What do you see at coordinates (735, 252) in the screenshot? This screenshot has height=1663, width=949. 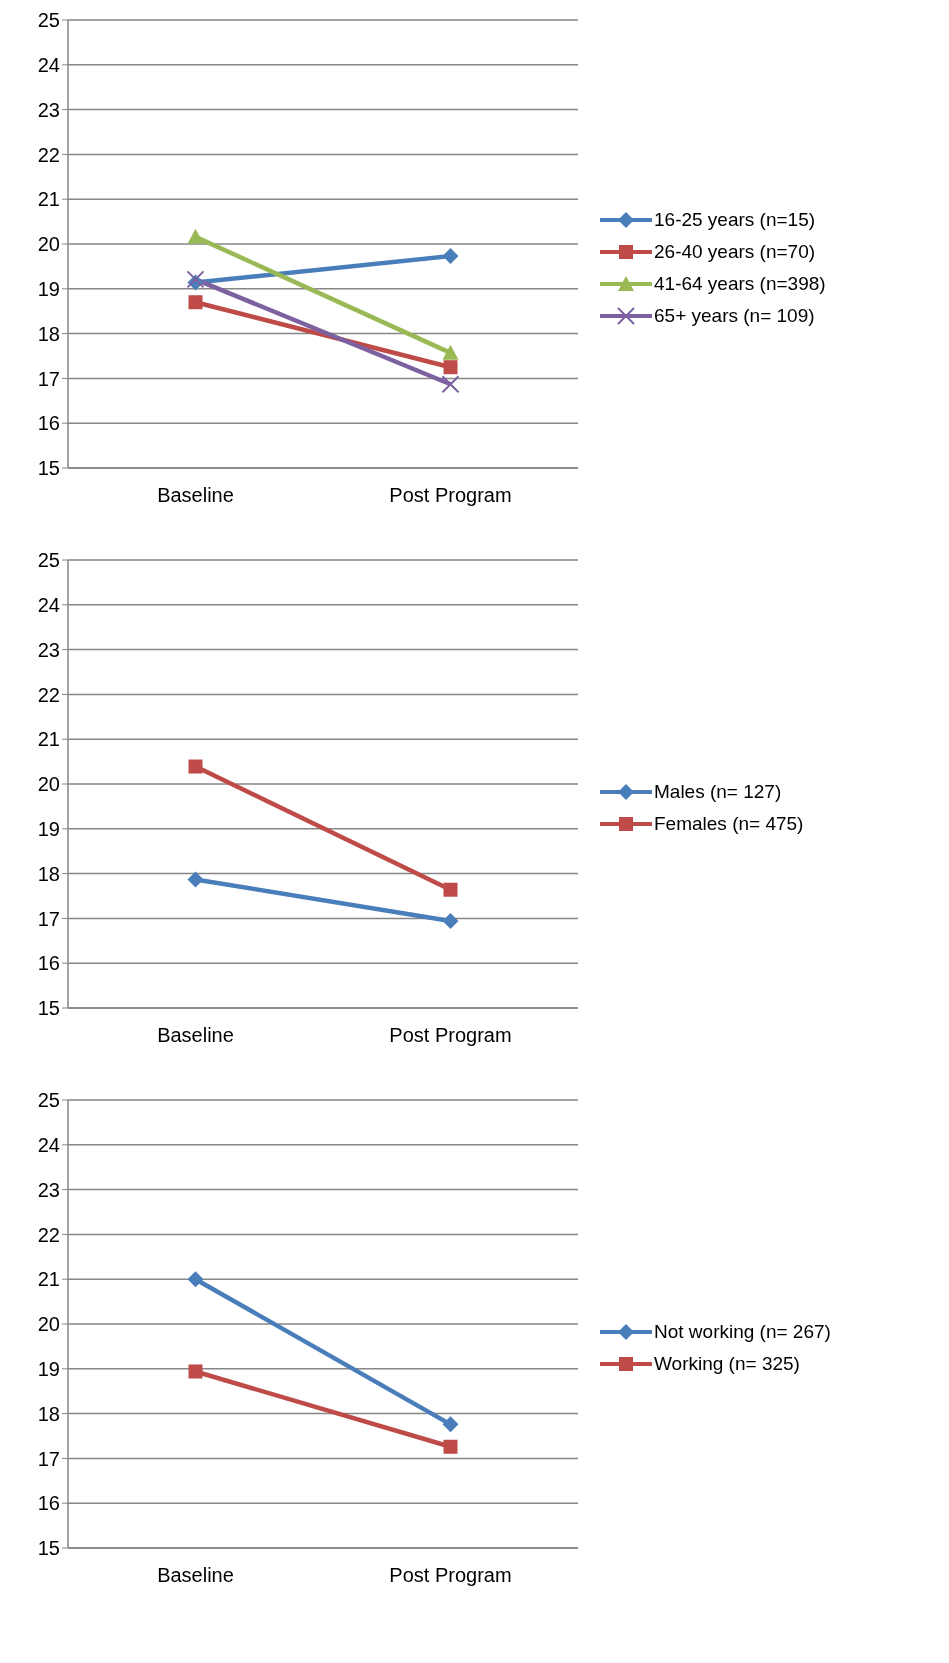 I see `legend-label: 26-40 years (n=70)` at bounding box center [735, 252].